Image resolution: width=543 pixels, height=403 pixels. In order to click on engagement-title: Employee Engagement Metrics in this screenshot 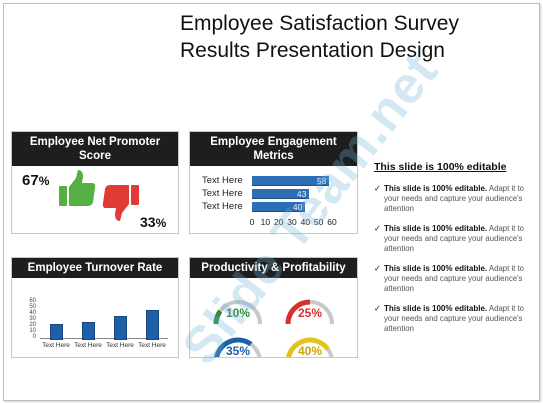, I will do `click(273, 149)`.